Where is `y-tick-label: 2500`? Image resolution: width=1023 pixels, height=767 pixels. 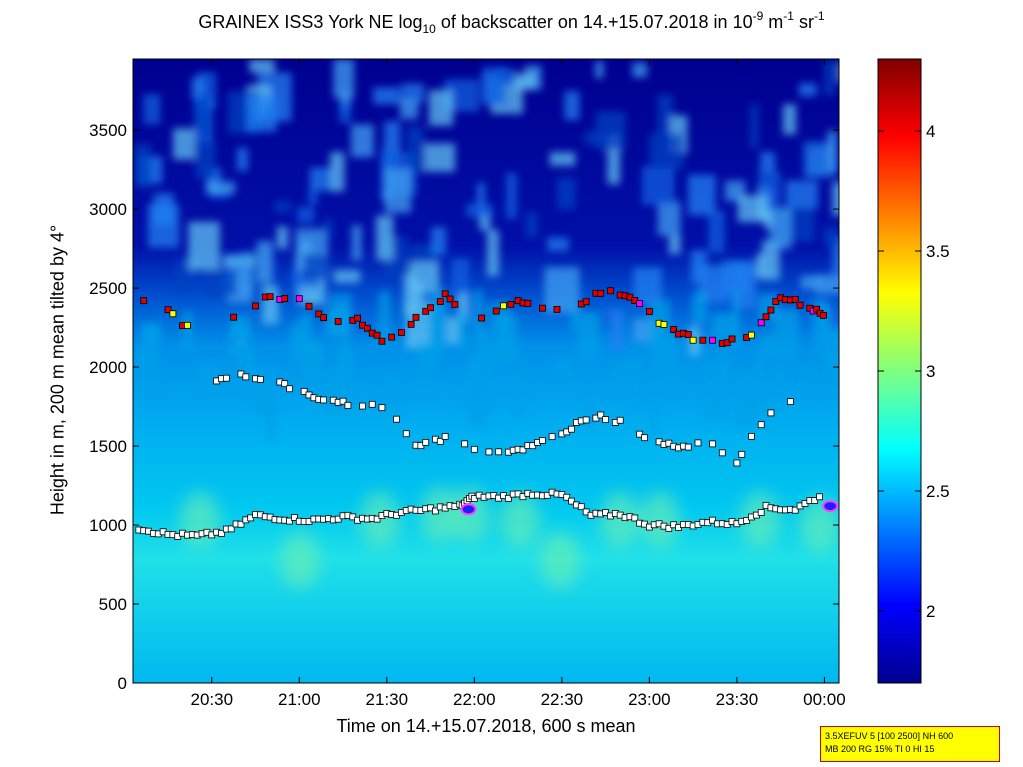
y-tick-label: 2500 is located at coordinates (108, 288).